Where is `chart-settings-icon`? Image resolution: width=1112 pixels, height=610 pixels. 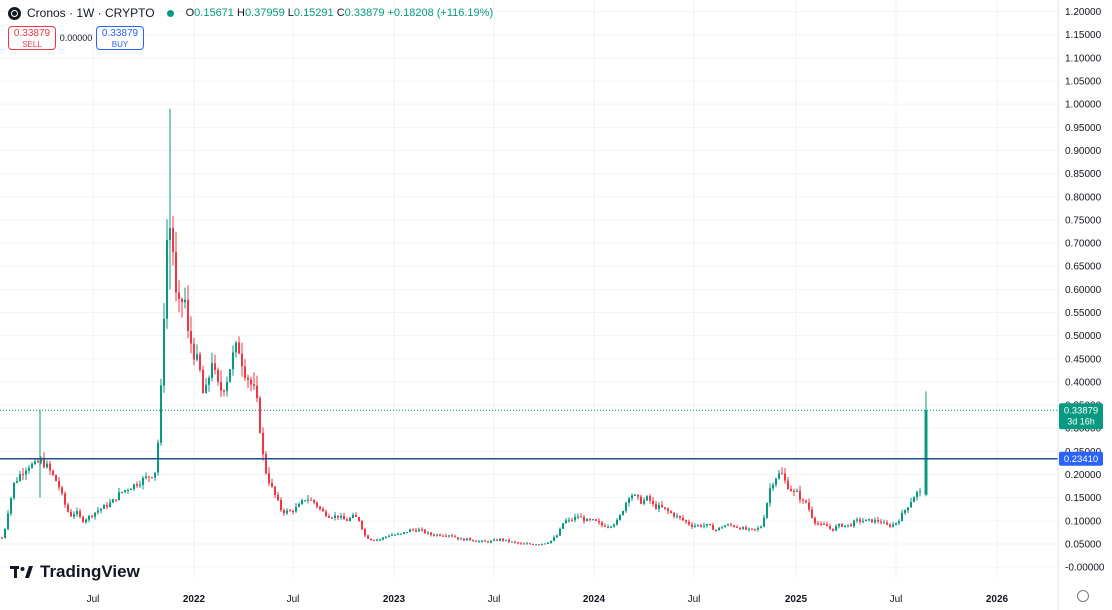
chart-settings-icon is located at coordinates (1083, 596).